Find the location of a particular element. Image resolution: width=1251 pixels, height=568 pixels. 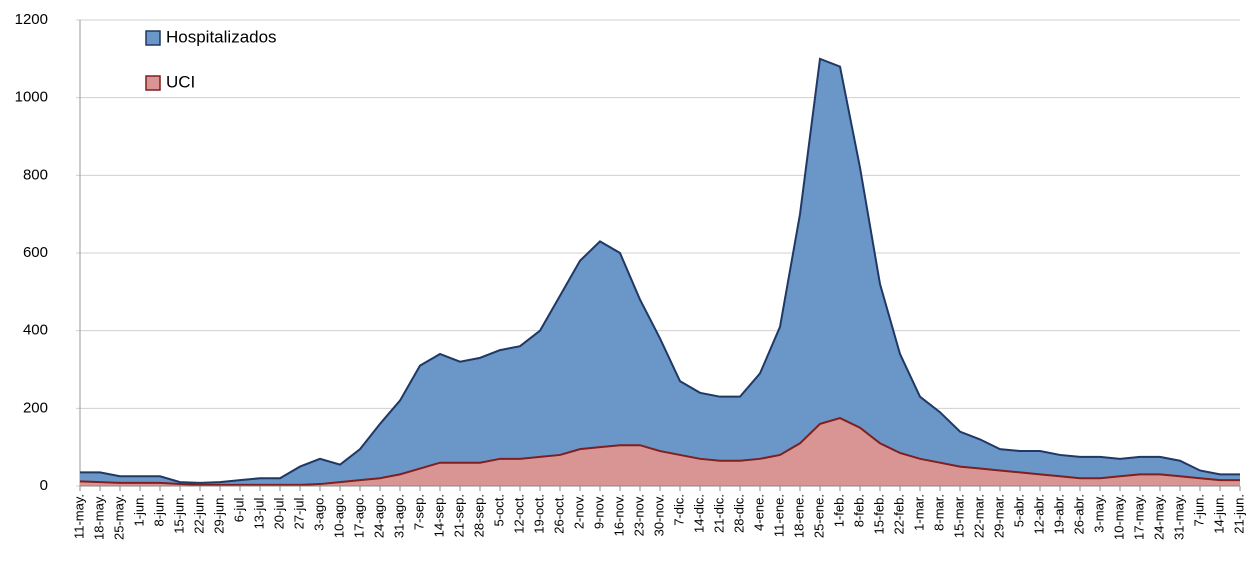

x-tick-label: 28-dic. is located at coordinates (738, 513).